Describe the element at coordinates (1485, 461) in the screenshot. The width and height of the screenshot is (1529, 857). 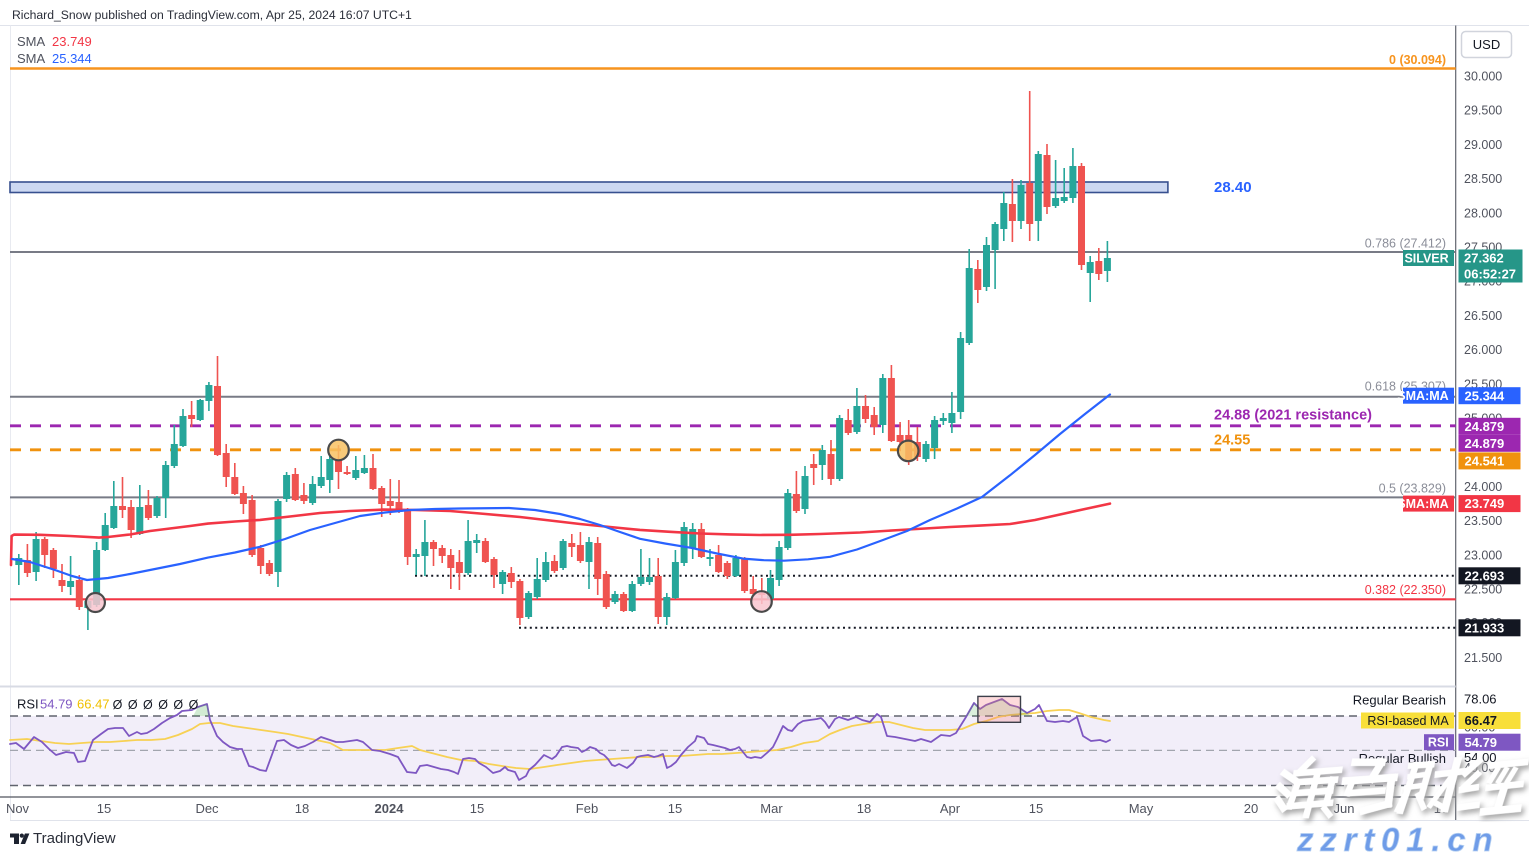
I see `svg-text: 24.541` at that location.